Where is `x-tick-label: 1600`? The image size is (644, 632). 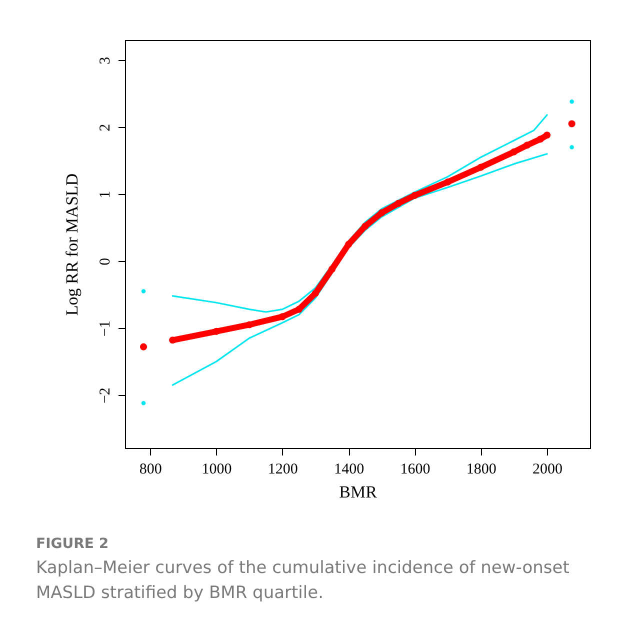
x-tick-label: 1600 is located at coordinates (415, 470).